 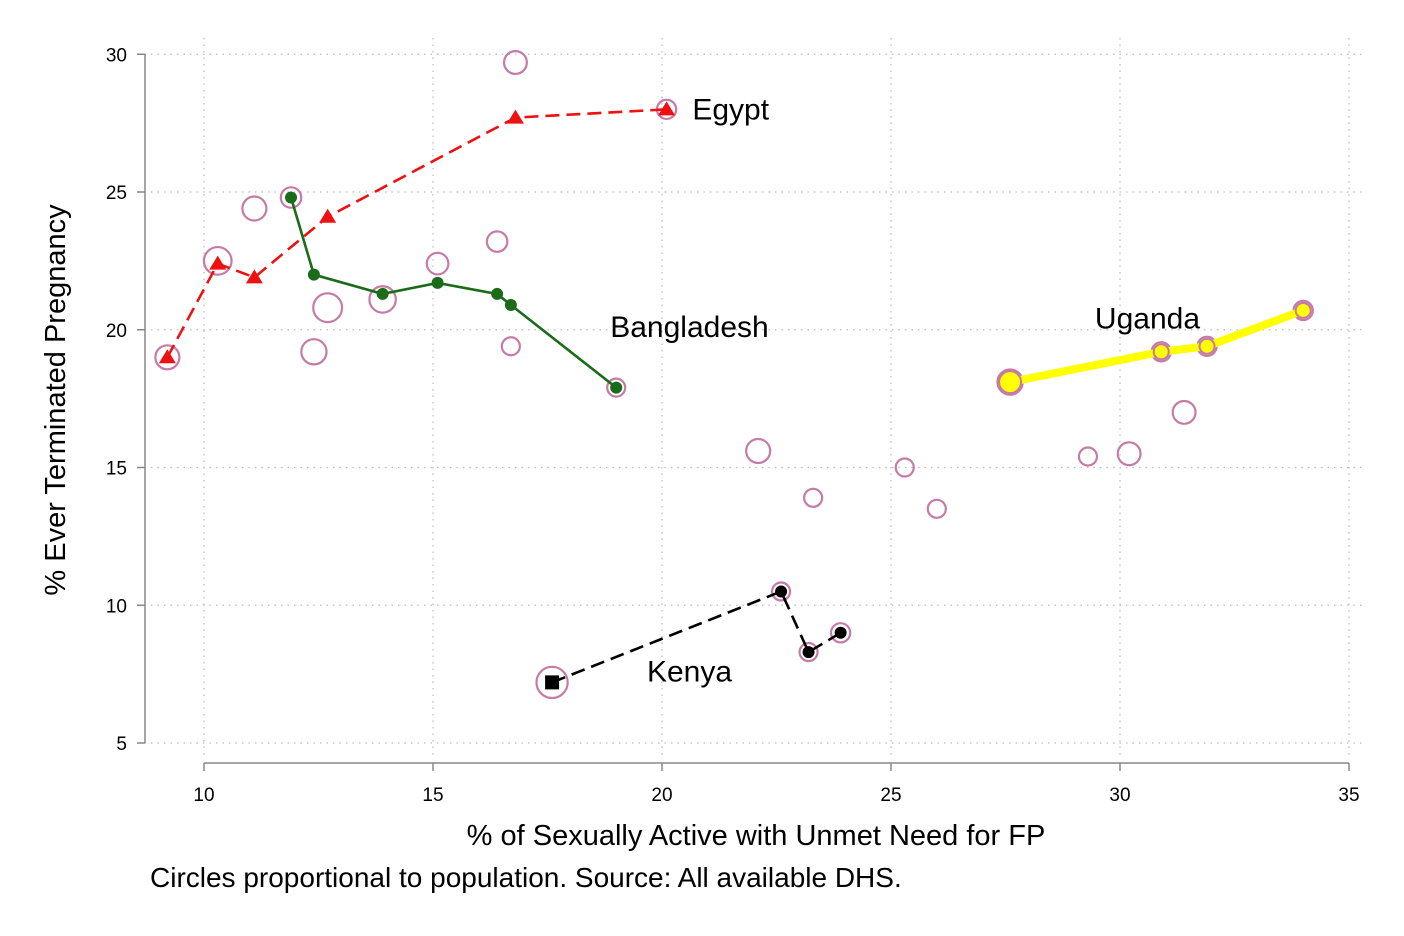 What do you see at coordinates (661, 795) in the screenshot?
I see `x-tick-label: 20` at bounding box center [661, 795].